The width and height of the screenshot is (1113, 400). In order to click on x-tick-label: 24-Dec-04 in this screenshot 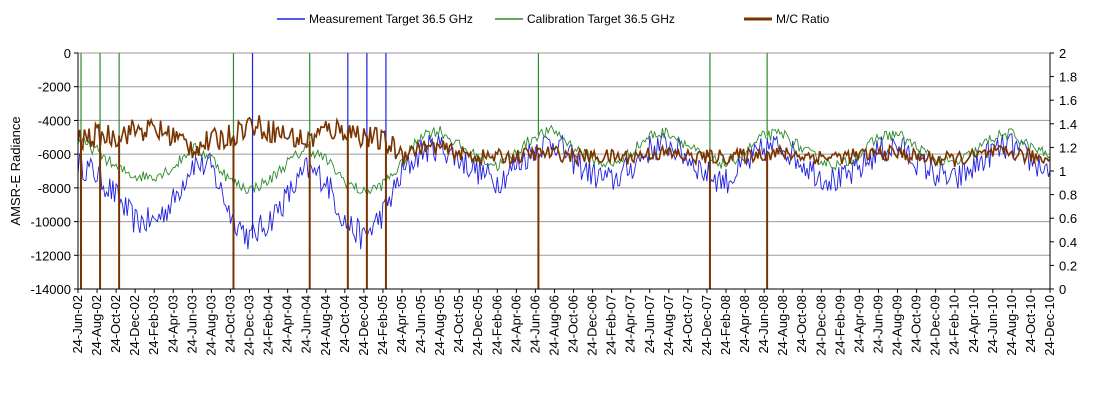, I will do `click(363, 325)`.